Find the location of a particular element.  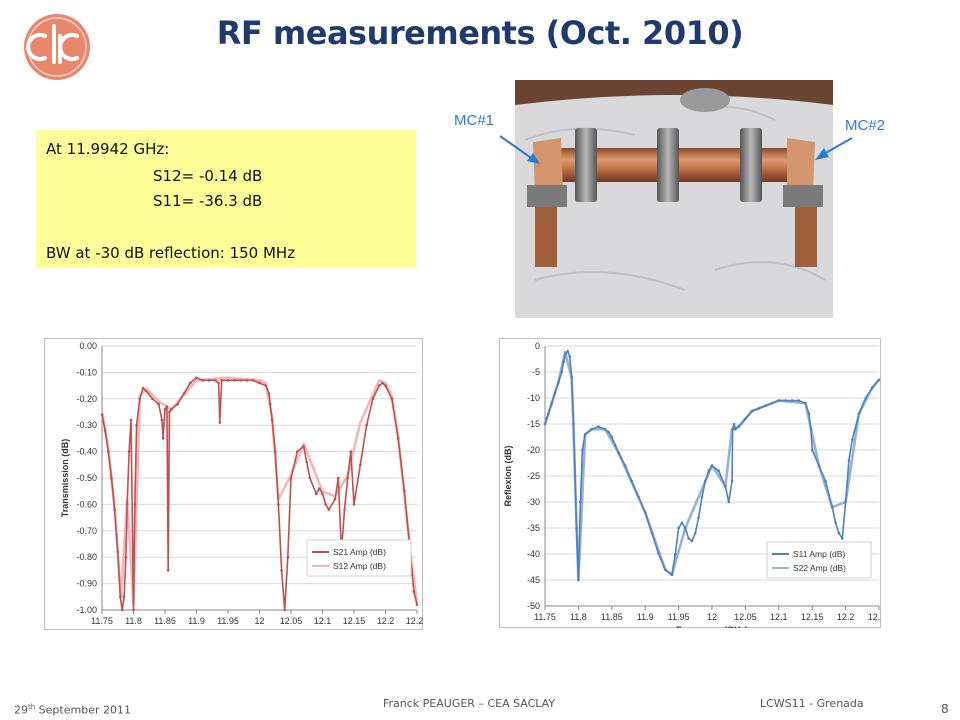

footer-date: 29th September 2011 is located at coordinates (72, 710).